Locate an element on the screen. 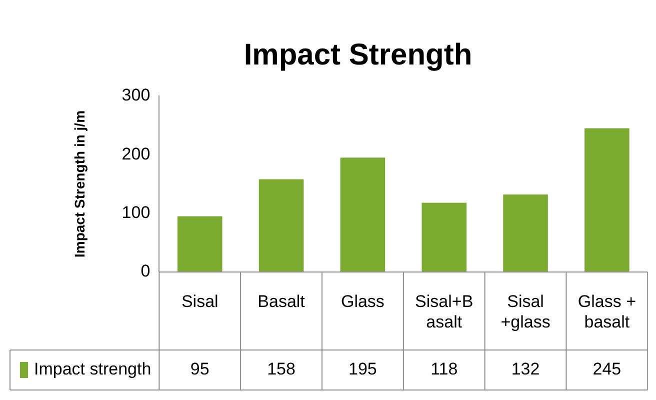  x-tick-label: Sisal is located at coordinates (199, 301).